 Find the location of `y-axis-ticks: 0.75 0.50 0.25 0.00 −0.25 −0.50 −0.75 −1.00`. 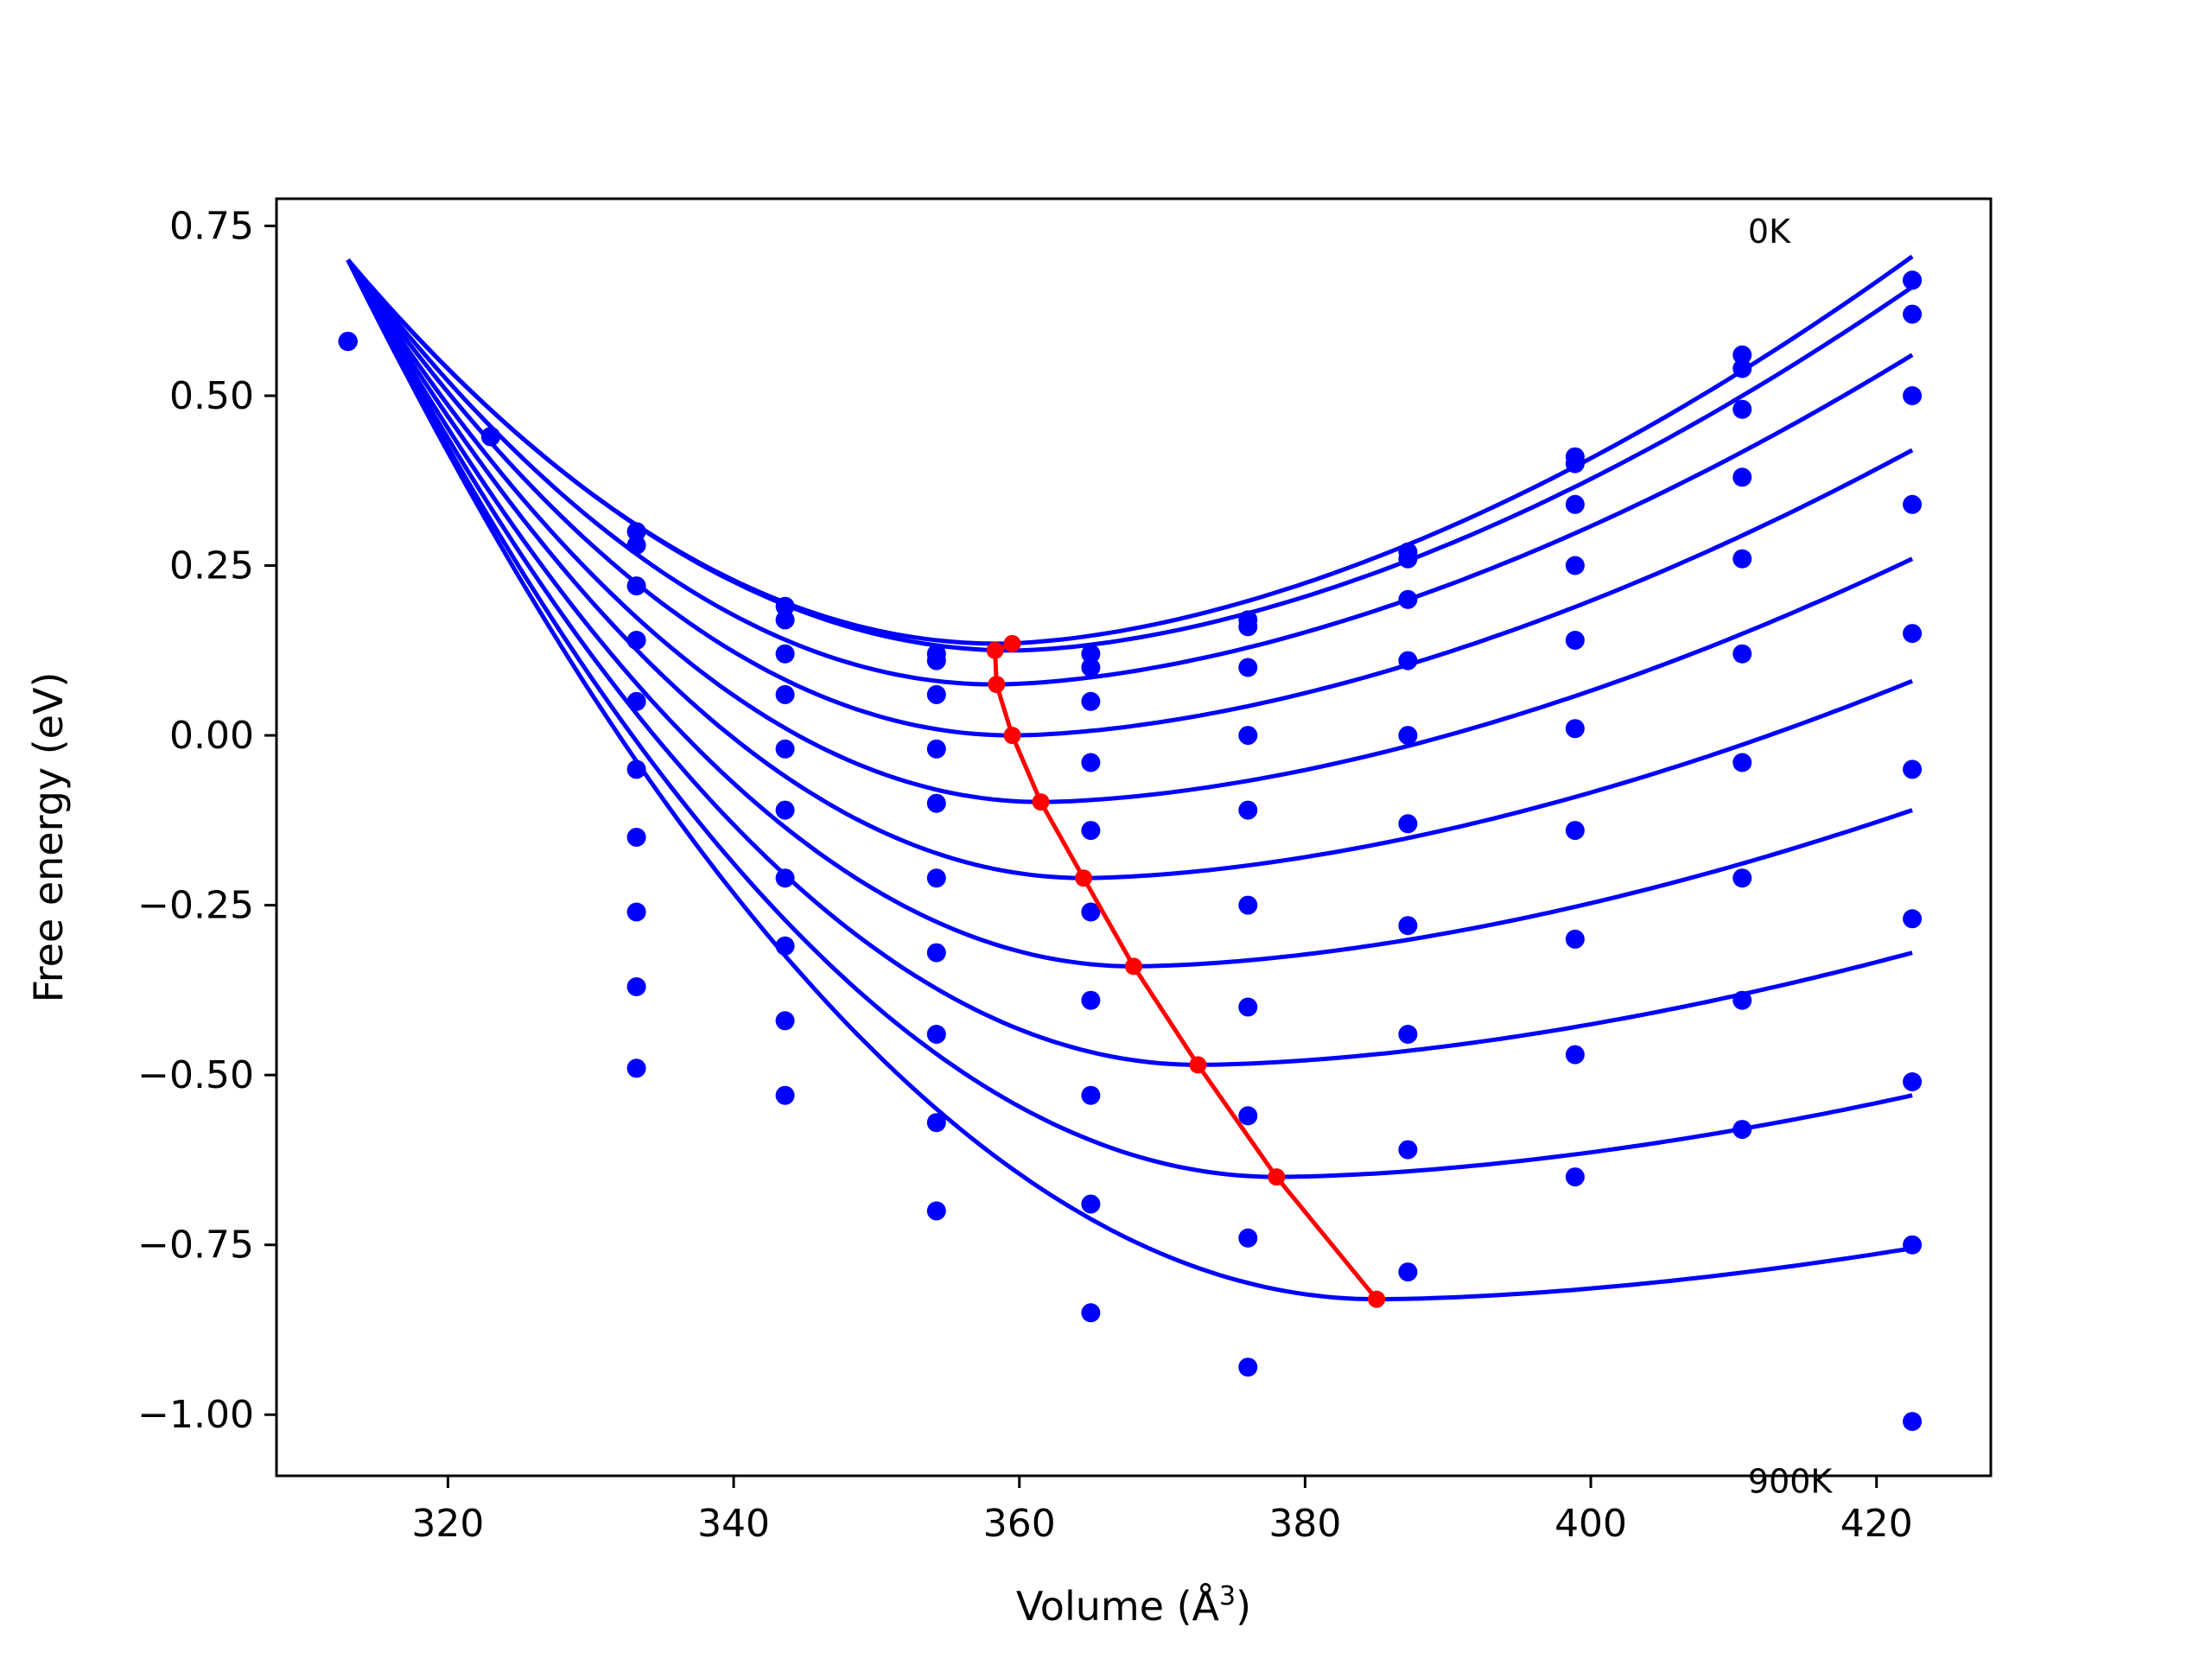

y-axis-ticks: 0.75 0.50 0.25 0.00 −0.25 −0.50 −0.75 −1.00 is located at coordinates (206, 820).